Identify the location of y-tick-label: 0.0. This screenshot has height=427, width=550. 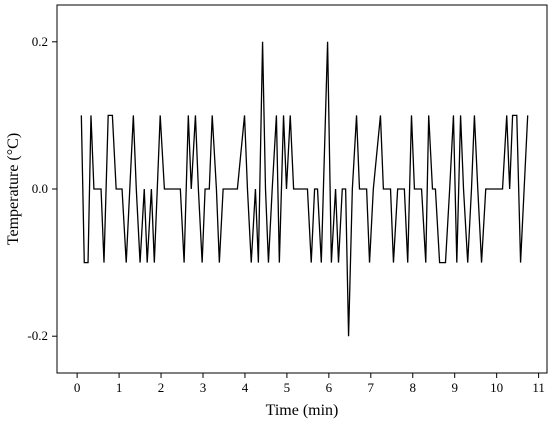
(40, 188).